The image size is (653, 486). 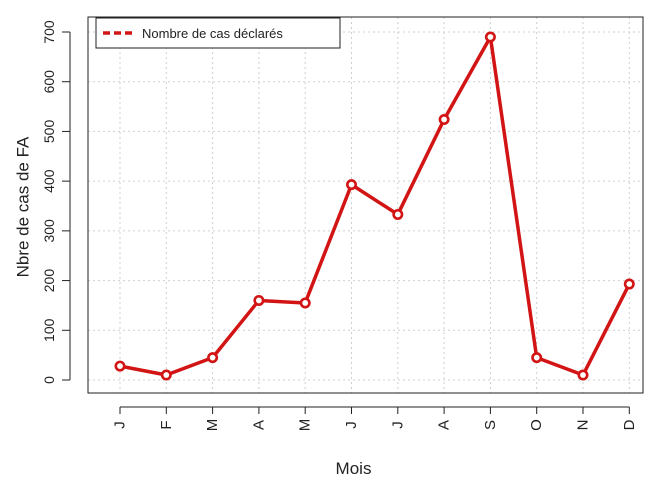 What do you see at coordinates (49, 380) in the screenshot?
I see `y-tick-label: 0` at bounding box center [49, 380].